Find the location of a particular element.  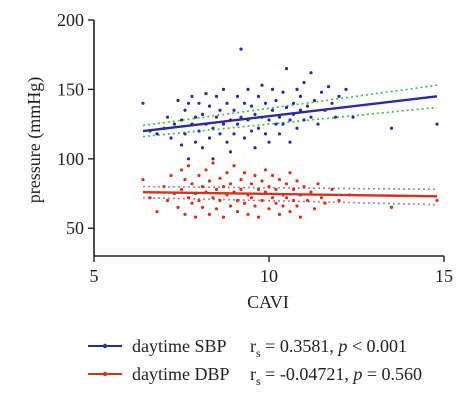

legend-stat-sbp-sub: s is located at coordinates (258, 353).